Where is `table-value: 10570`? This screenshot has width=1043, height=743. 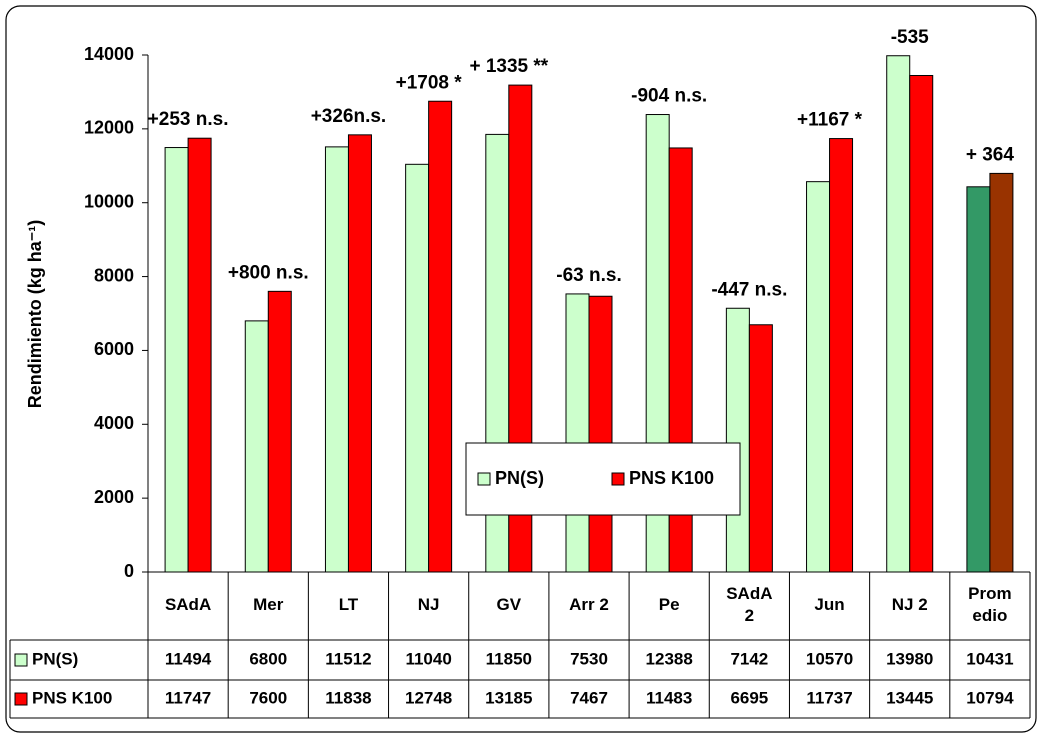
table-value: 10570 is located at coordinates (829, 658).